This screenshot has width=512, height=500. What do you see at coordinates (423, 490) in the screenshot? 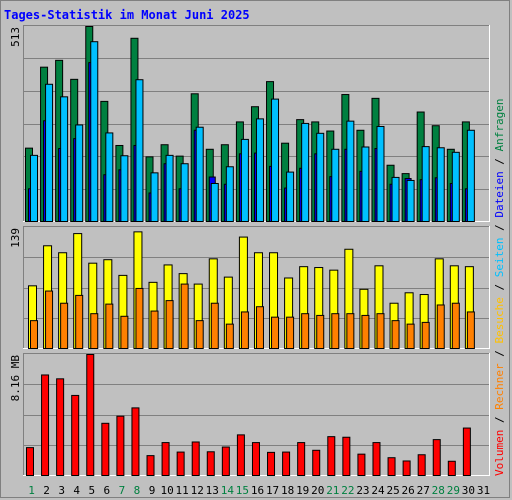
I see `x-tick-label: 27` at bounding box center [423, 490].